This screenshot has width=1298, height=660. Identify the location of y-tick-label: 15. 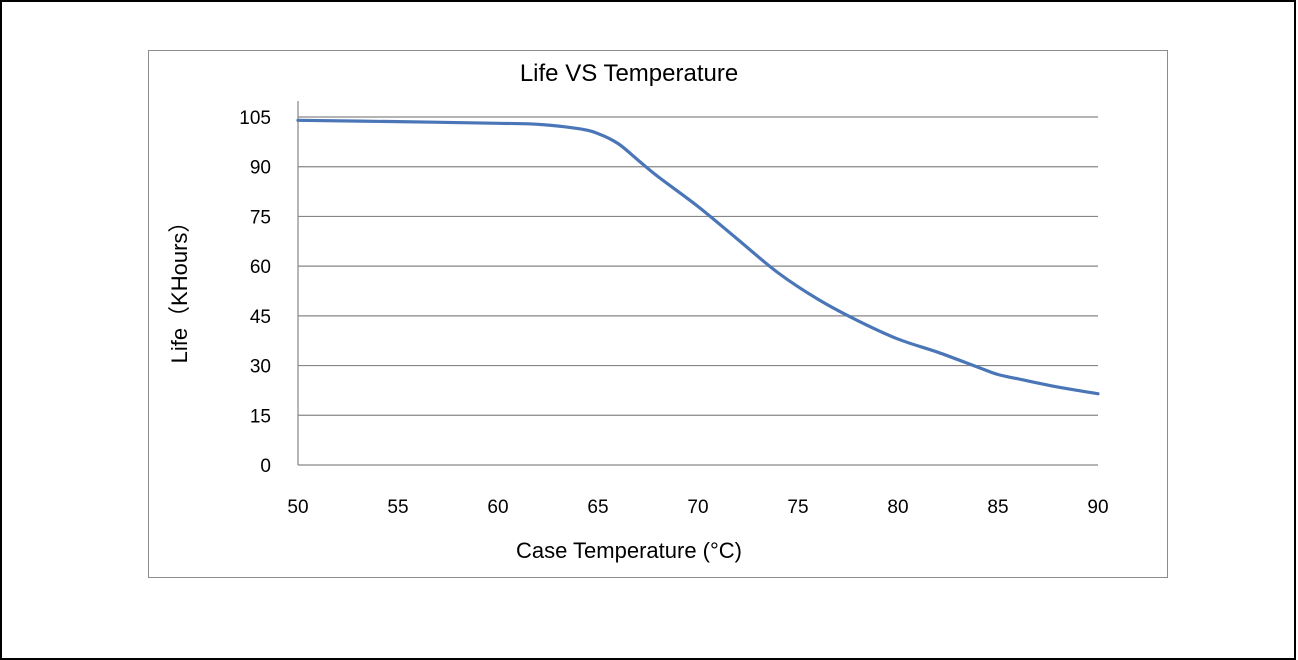
(260, 416).